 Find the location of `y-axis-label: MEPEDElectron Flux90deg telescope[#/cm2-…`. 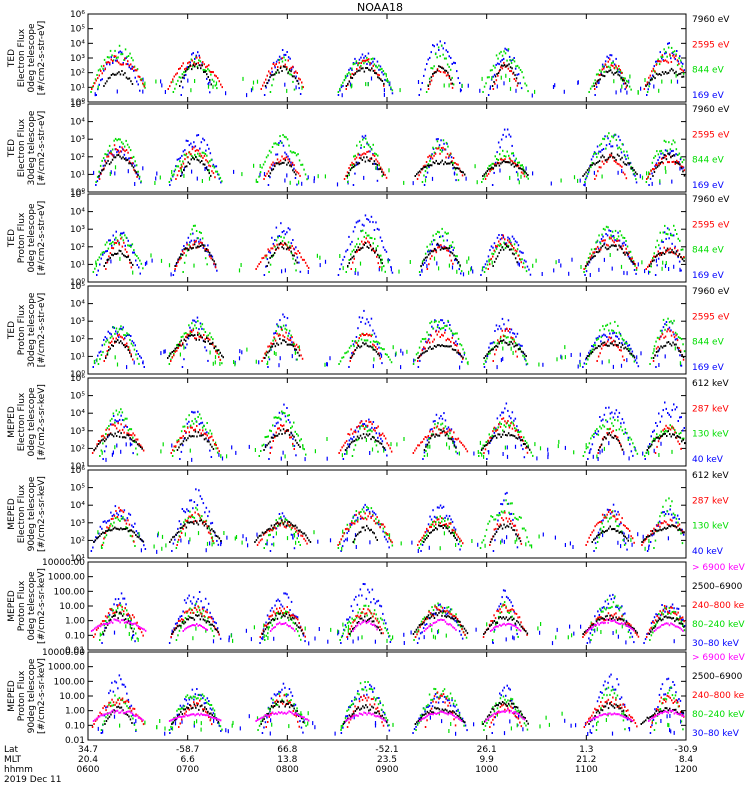

y-axis-label: MEPEDElectron Flux90deg telescope[#/cm2-… is located at coordinates (27, 514).